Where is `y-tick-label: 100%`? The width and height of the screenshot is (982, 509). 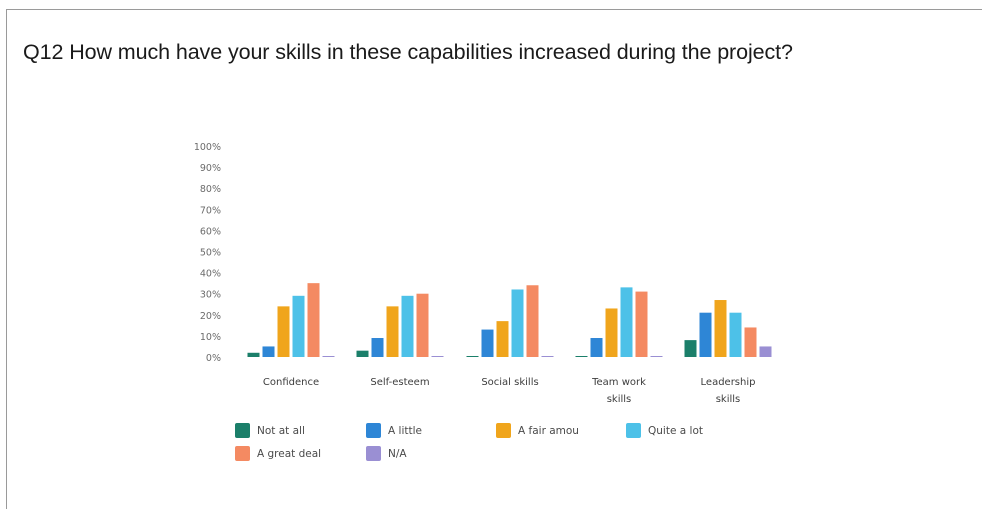
y-tick-label: 100% is located at coordinates (207, 147).